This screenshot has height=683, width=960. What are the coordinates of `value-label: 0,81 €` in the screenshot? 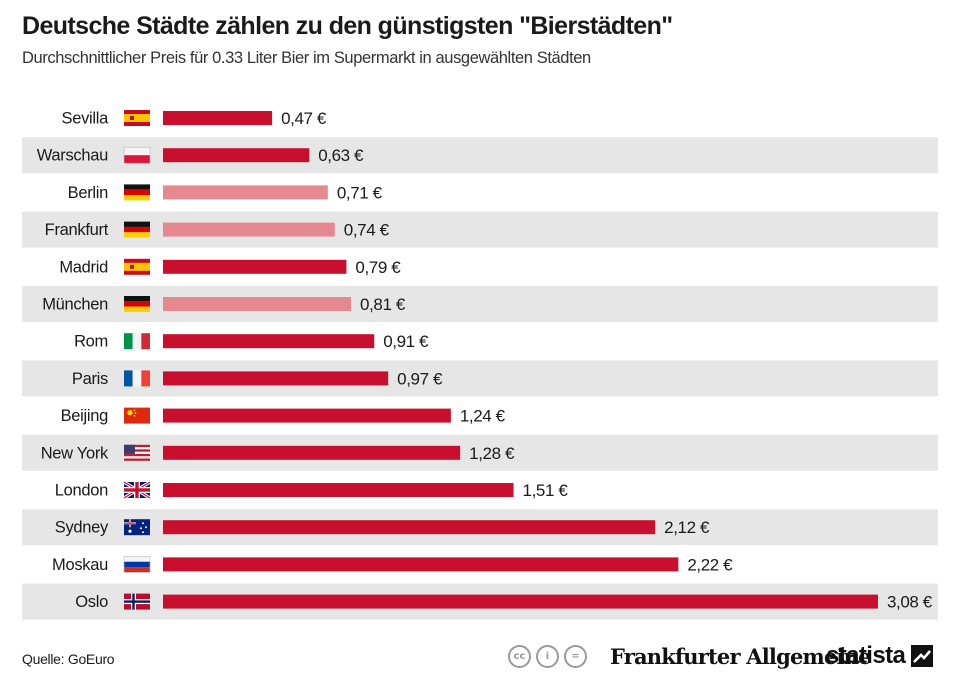 It's located at (383, 304).